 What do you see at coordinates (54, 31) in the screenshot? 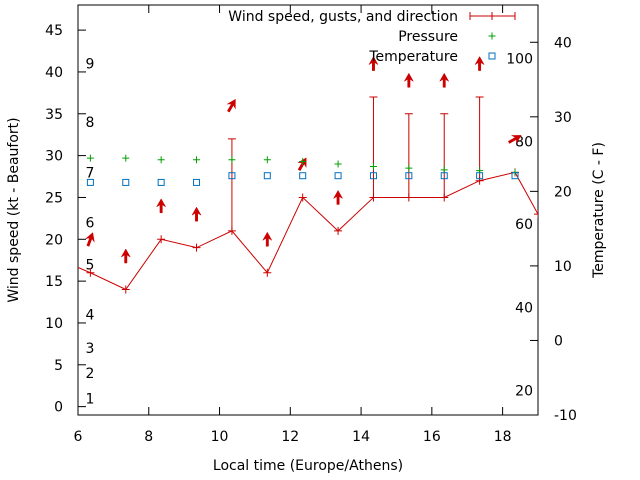
I see `y-left-tick-label: 45` at bounding box center [54, 31].